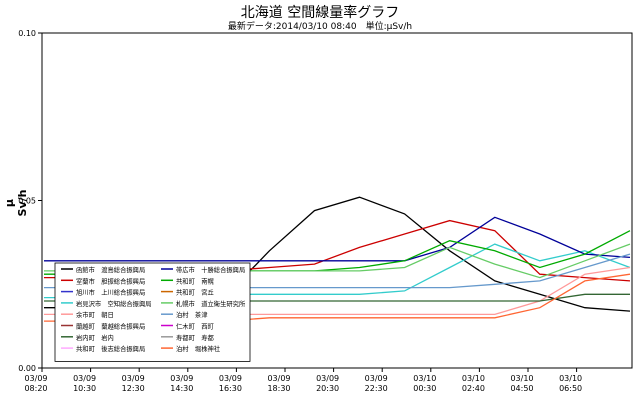 This screenshot has height=400, width=640. What do you see at coordinates (27, 368) in the screenshot?
I see `y-tick-label: 0.00` at bounding box center [27, 368].